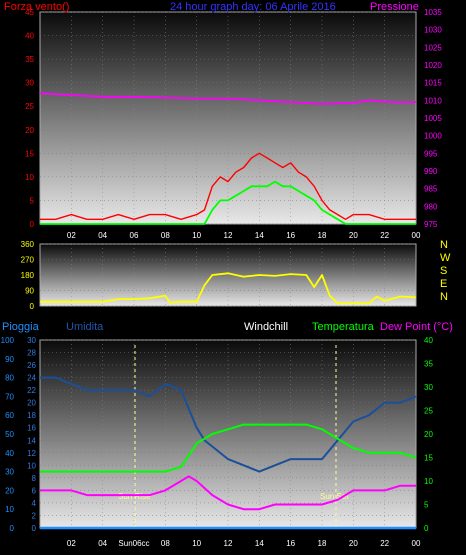  I want to click on compass-letter: N, so click(444, 297).